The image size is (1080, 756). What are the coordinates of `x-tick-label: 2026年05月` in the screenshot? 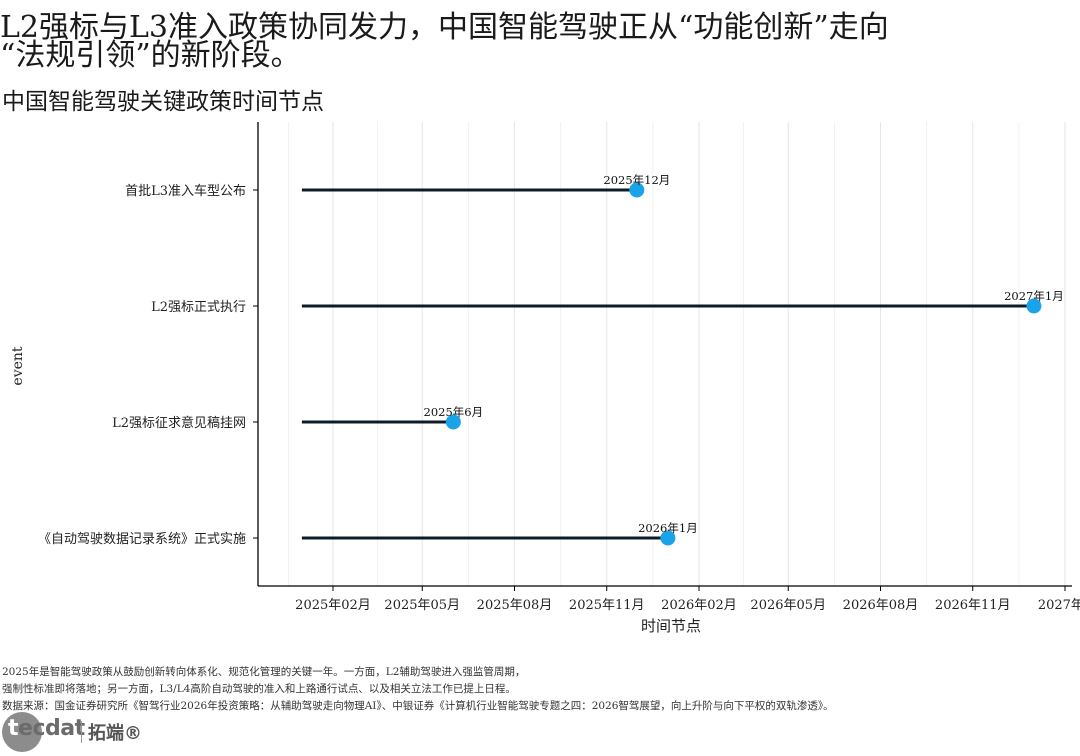 It's located at (788, 605).